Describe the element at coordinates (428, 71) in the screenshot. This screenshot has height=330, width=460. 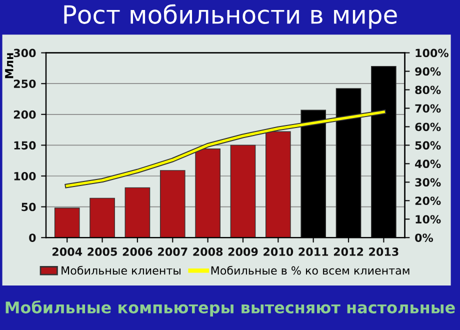
I see `y2-tick-label: 90%` at that location.